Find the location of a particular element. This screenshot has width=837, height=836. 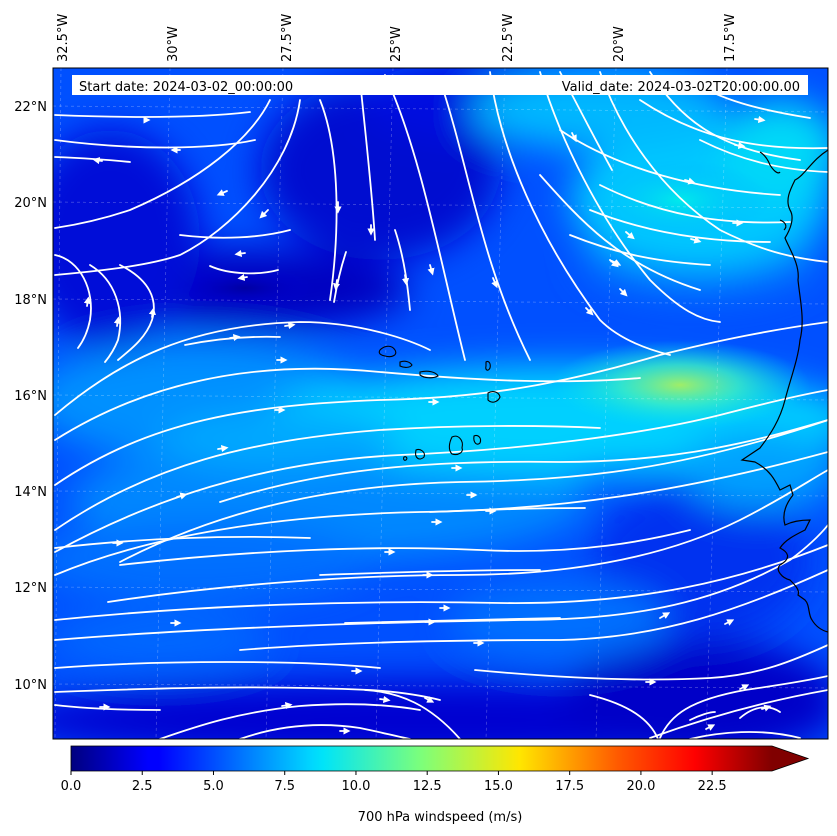

colorbar-tick-label: 22.5 is located at coordinates (712, 786).